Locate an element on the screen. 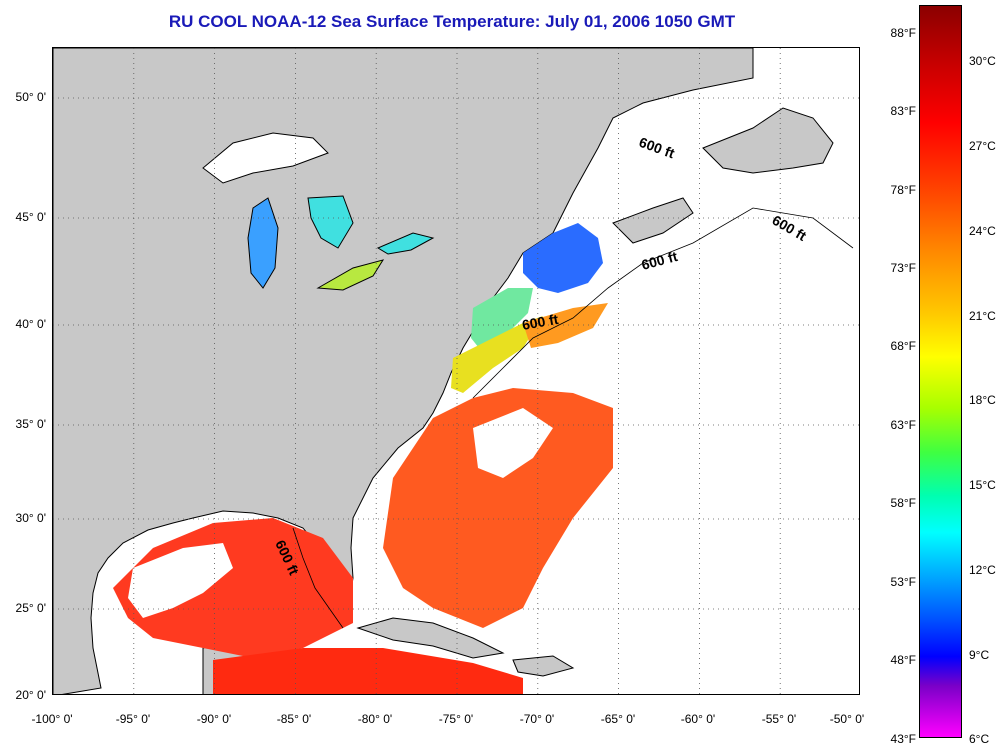  lat-label-45: 45° 0' is located at coordinates (30, 217).